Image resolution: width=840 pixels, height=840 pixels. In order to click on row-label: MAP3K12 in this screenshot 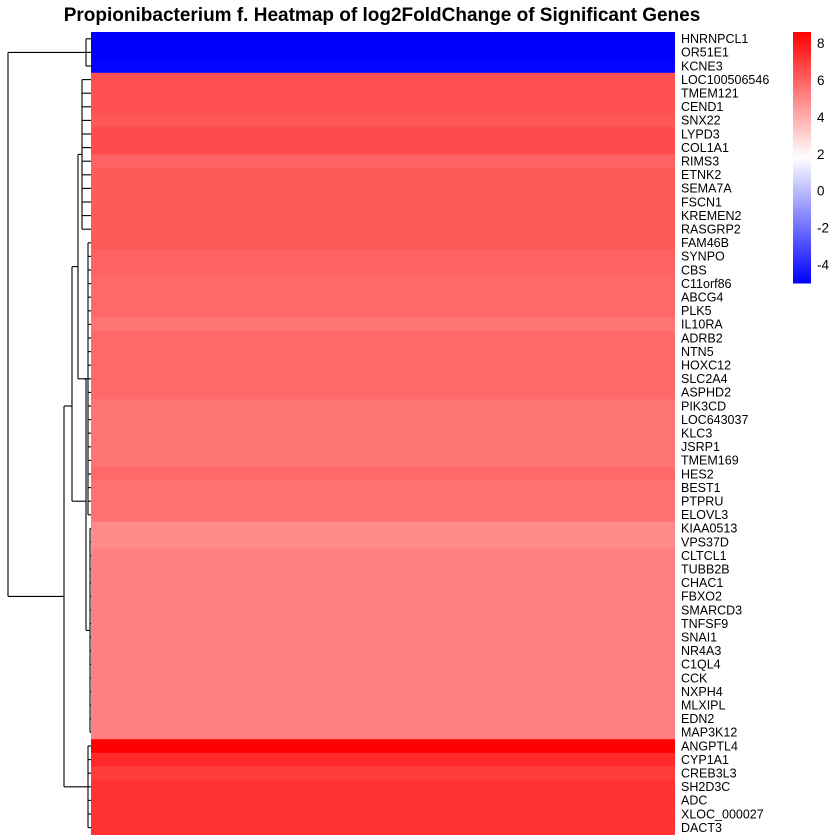, I will do `click(709, 733)`.